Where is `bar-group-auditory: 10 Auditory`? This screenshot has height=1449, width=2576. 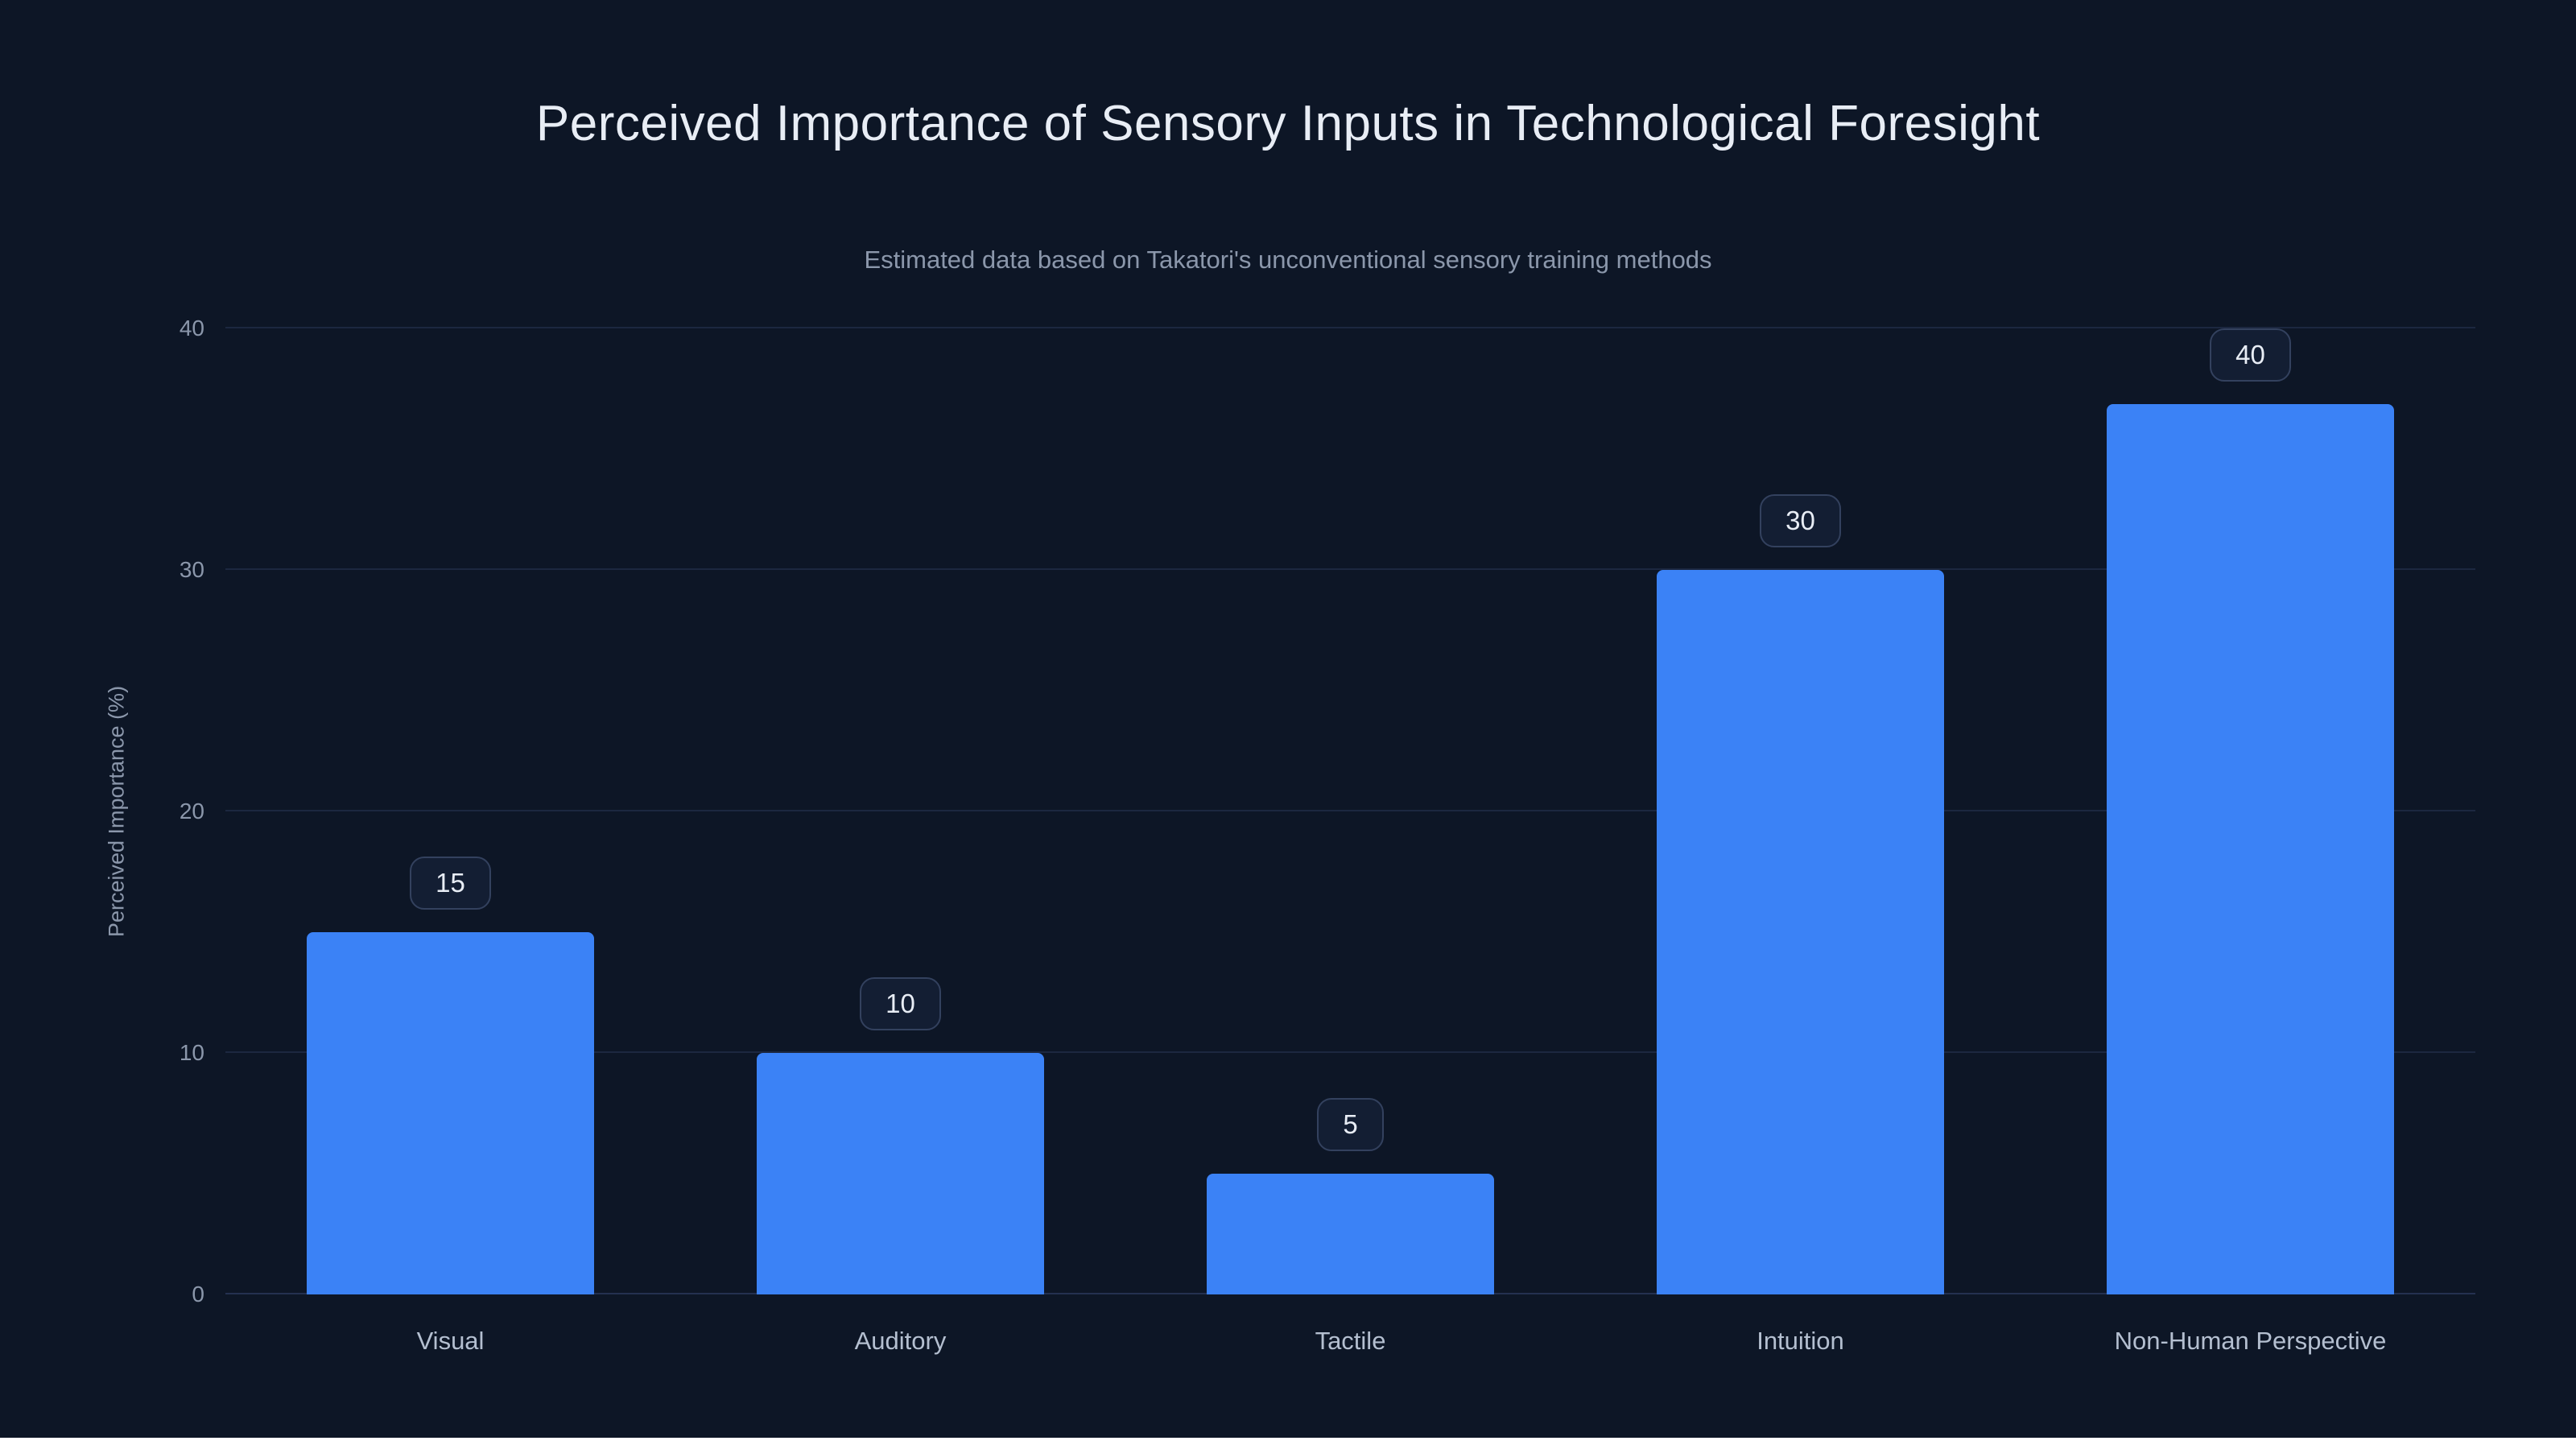 bar-group-auditory: 10 Auditory is located at coordinates (900, 842).